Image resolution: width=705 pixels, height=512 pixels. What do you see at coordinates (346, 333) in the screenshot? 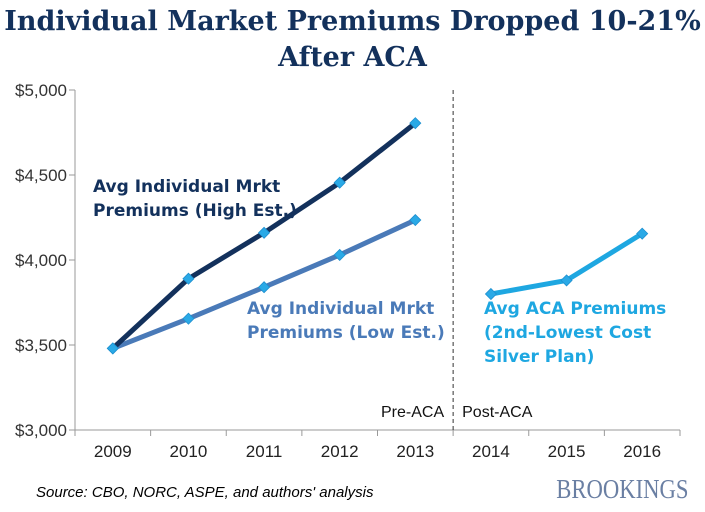
I see `series-label: Premiums (Low Est.)` at bounding box center [346, 333].